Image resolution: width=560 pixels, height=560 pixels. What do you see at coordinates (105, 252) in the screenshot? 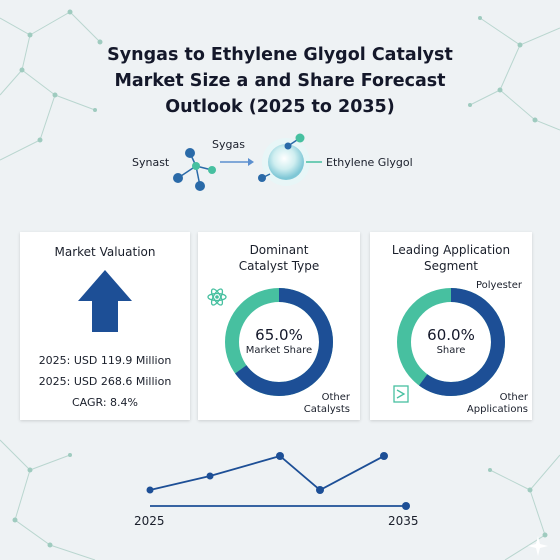
I see `market-valuation-title: Market Valuation` at bounding box center [105, 252].